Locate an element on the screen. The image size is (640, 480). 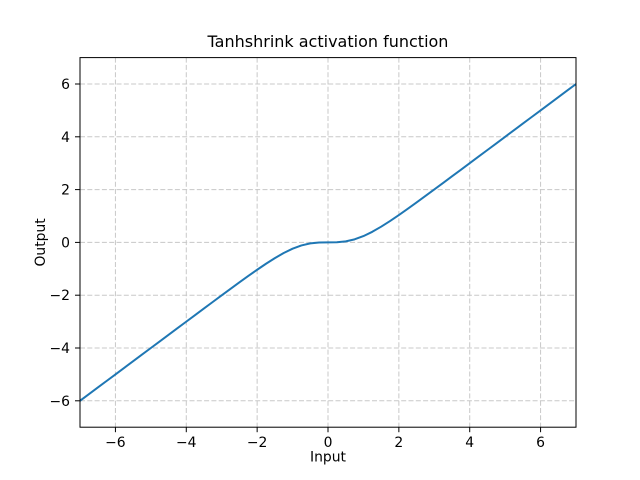
y-tick-label: 4 is located at coordinates (65, 138).